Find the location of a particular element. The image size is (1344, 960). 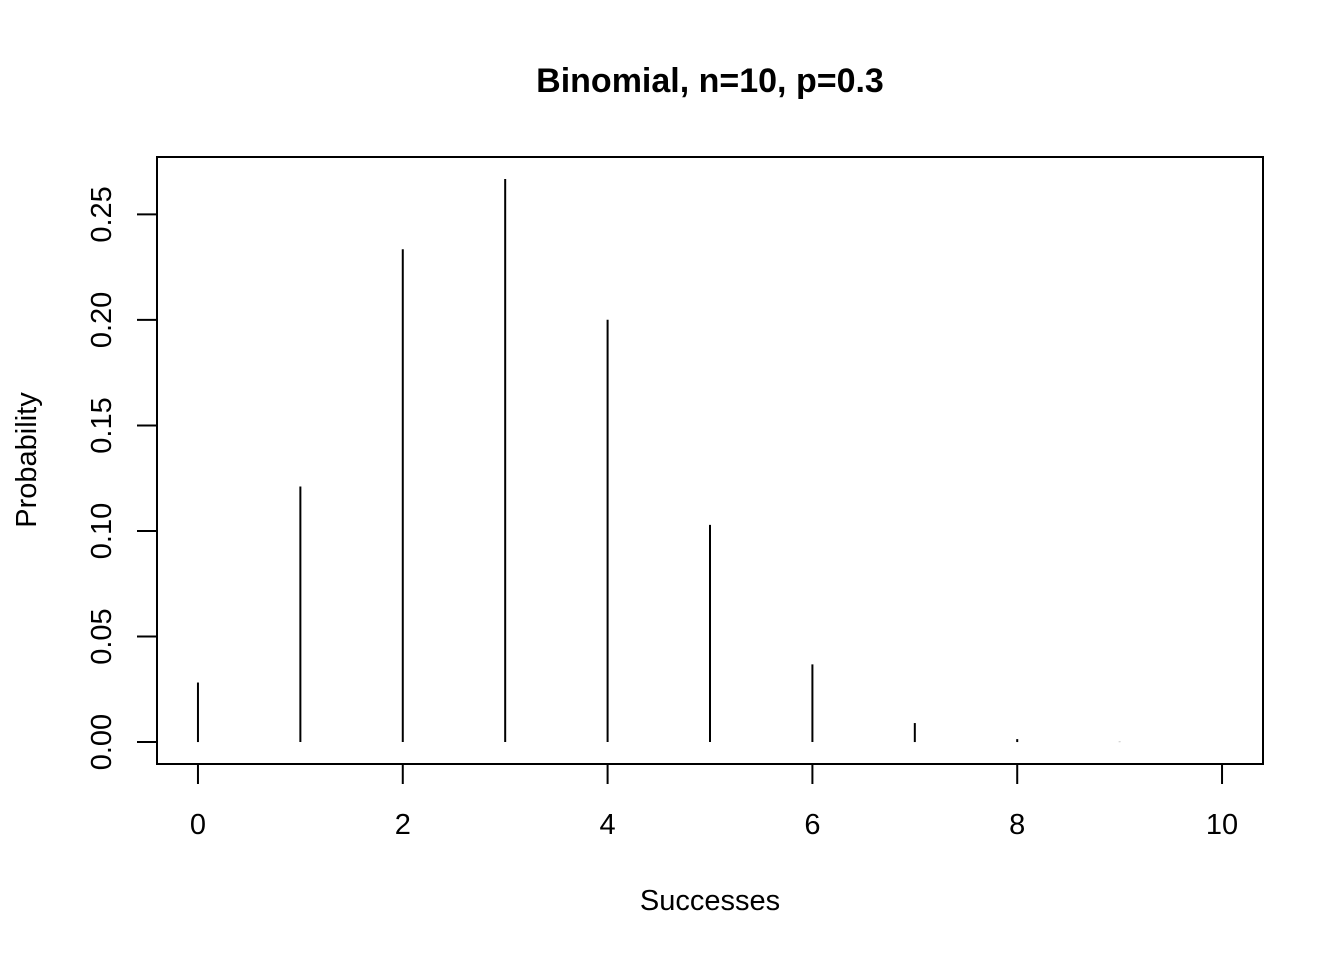

y-tick-label-0.15: 0.15 is located at coordinates (102, 425).